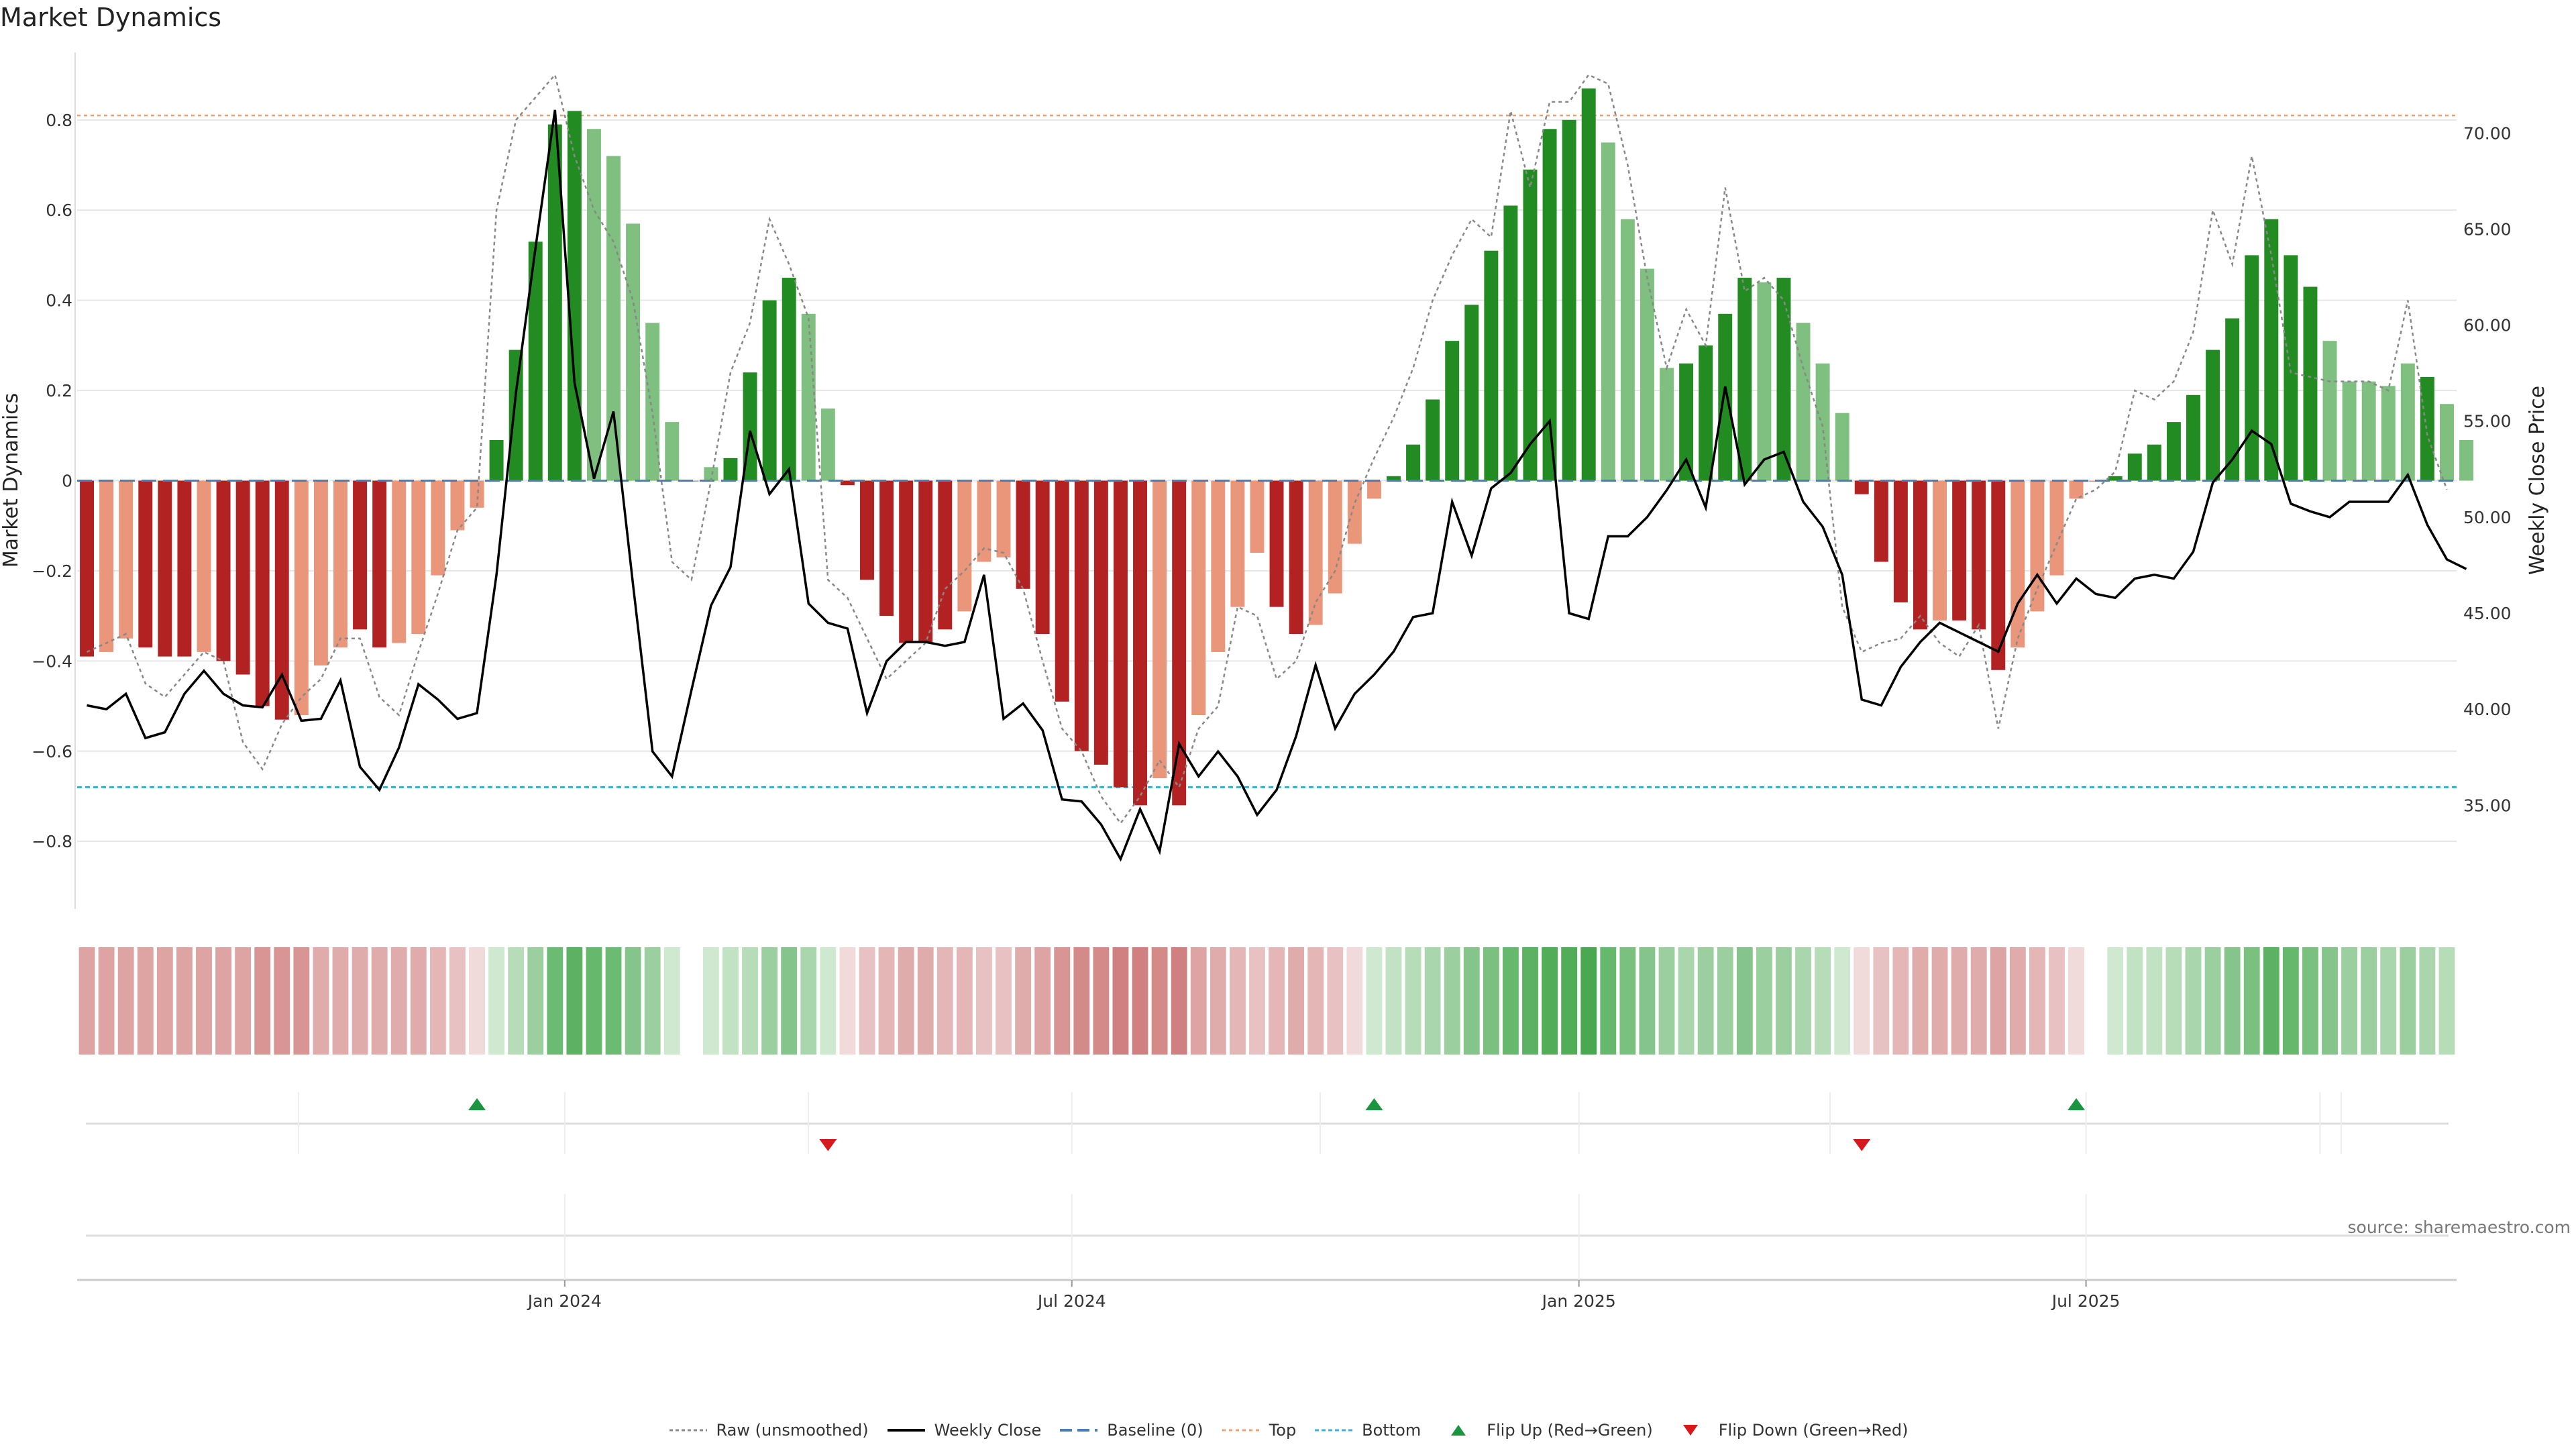 The image size is (2576, 1449). Describe the element at coordinates (2487, 325) in the screenshot. I see `right-tick-label: 60.00` at that location.